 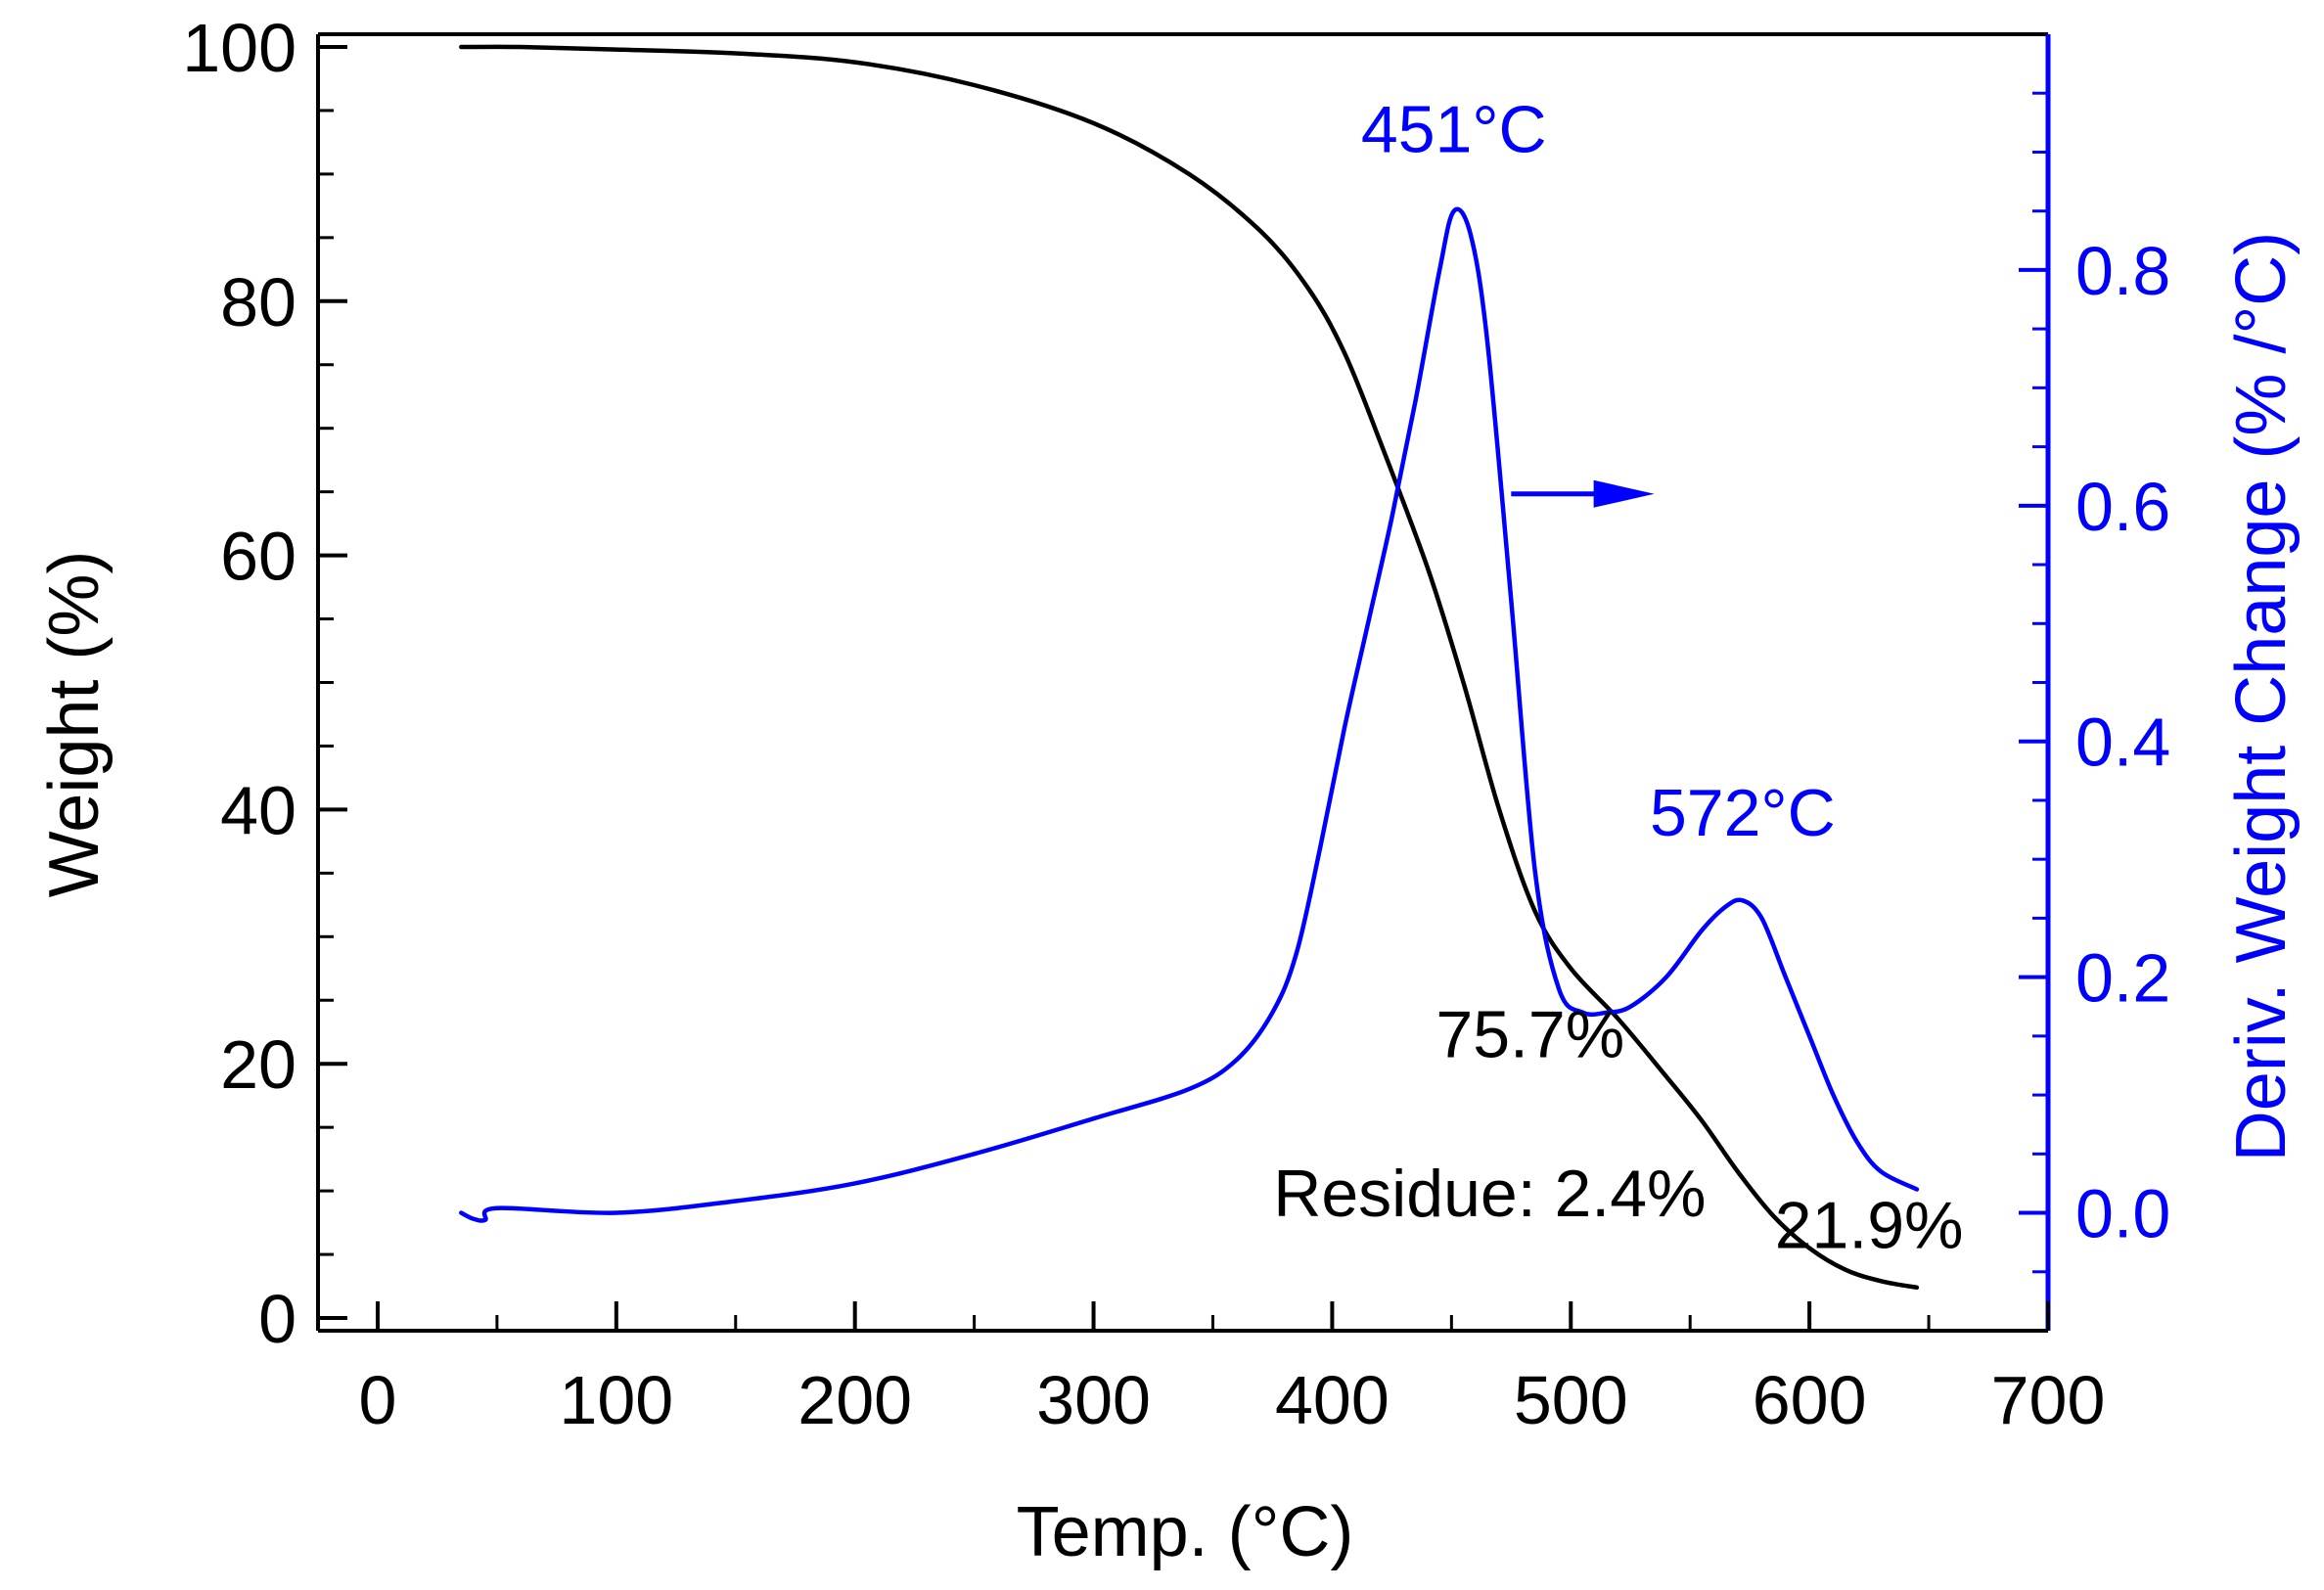 What do you see at coordinates (1093, 1400) in the screenshot?
I see `x-tick-label: 300` at bounding box center [1093, 1400].